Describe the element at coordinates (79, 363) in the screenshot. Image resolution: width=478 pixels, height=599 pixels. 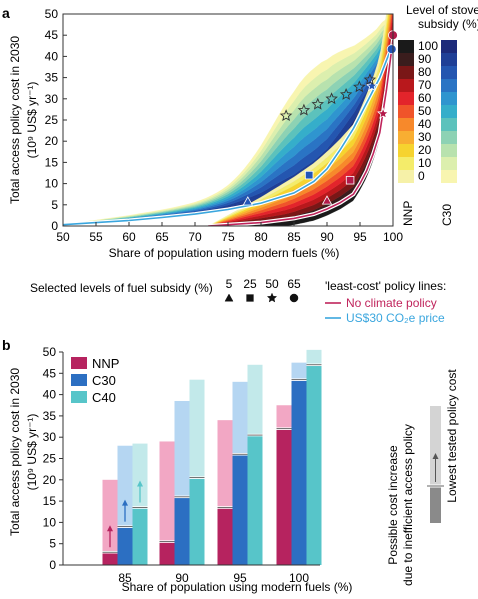
I see `legend-swatch-nnp` at that location.